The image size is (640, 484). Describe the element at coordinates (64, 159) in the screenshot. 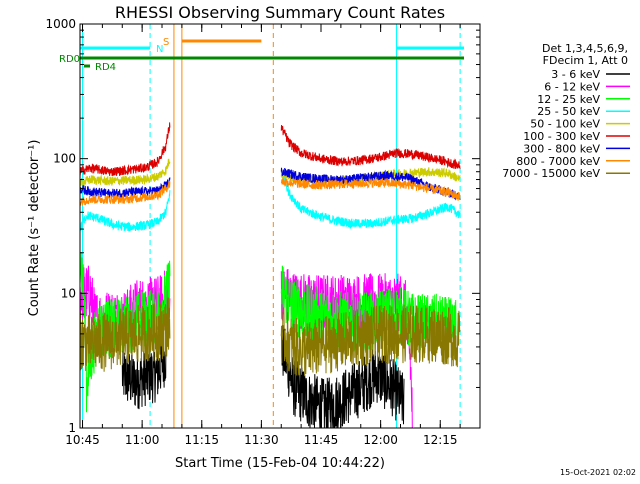

I see `y-tick-label: 100` at that location.